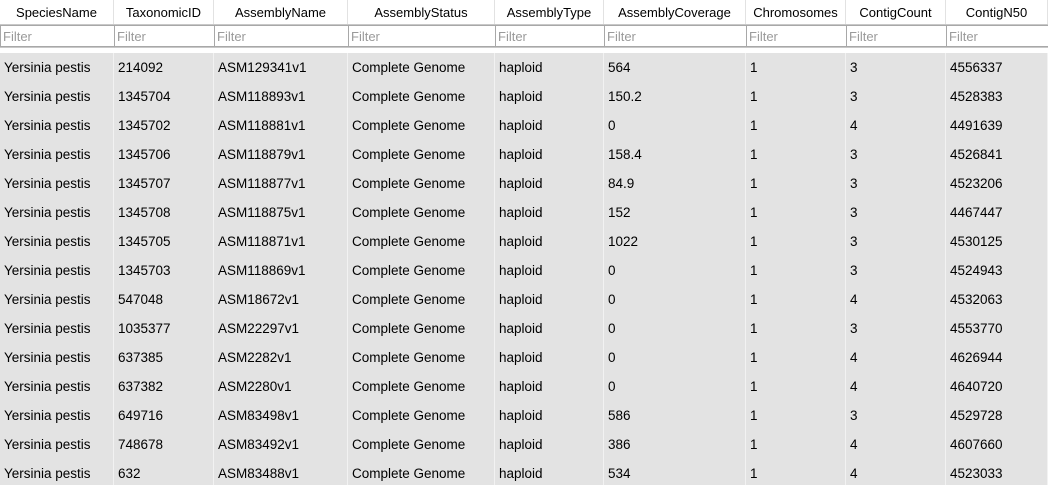 The image size is (1048, 485). Describe the element at coordinates (997, 67) in the screenshot. I see `cell-contig-n50: 4556337` at that location.